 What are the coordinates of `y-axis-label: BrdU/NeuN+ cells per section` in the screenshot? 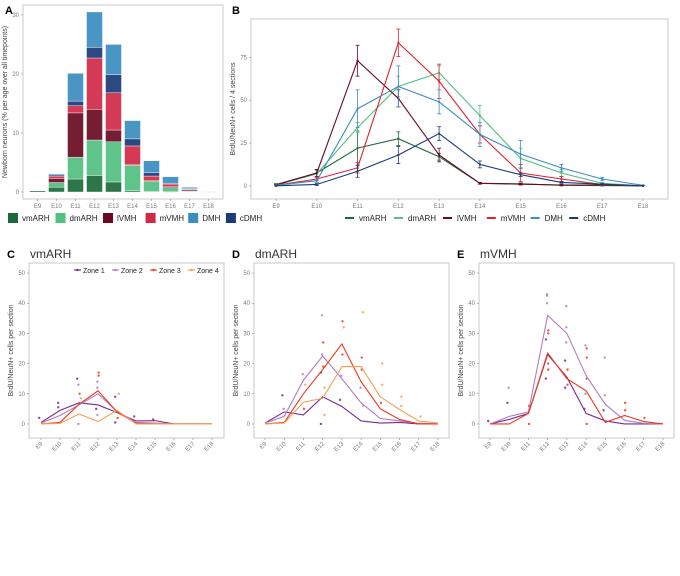 It's located at (11, 350).